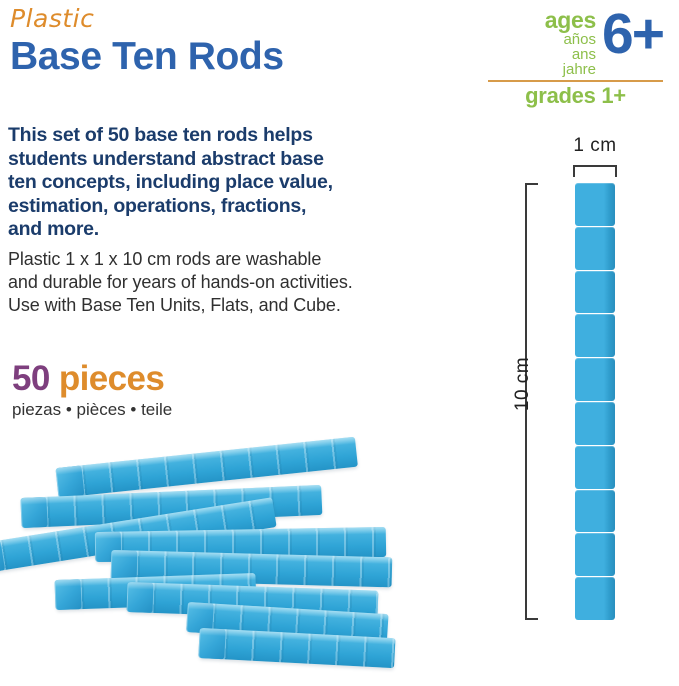 The image size is (679, 686). Describe the element at coordinates (92, 409) in the screenshot. I see `piece-count-languages: piezas • pièces • teile` at that location.